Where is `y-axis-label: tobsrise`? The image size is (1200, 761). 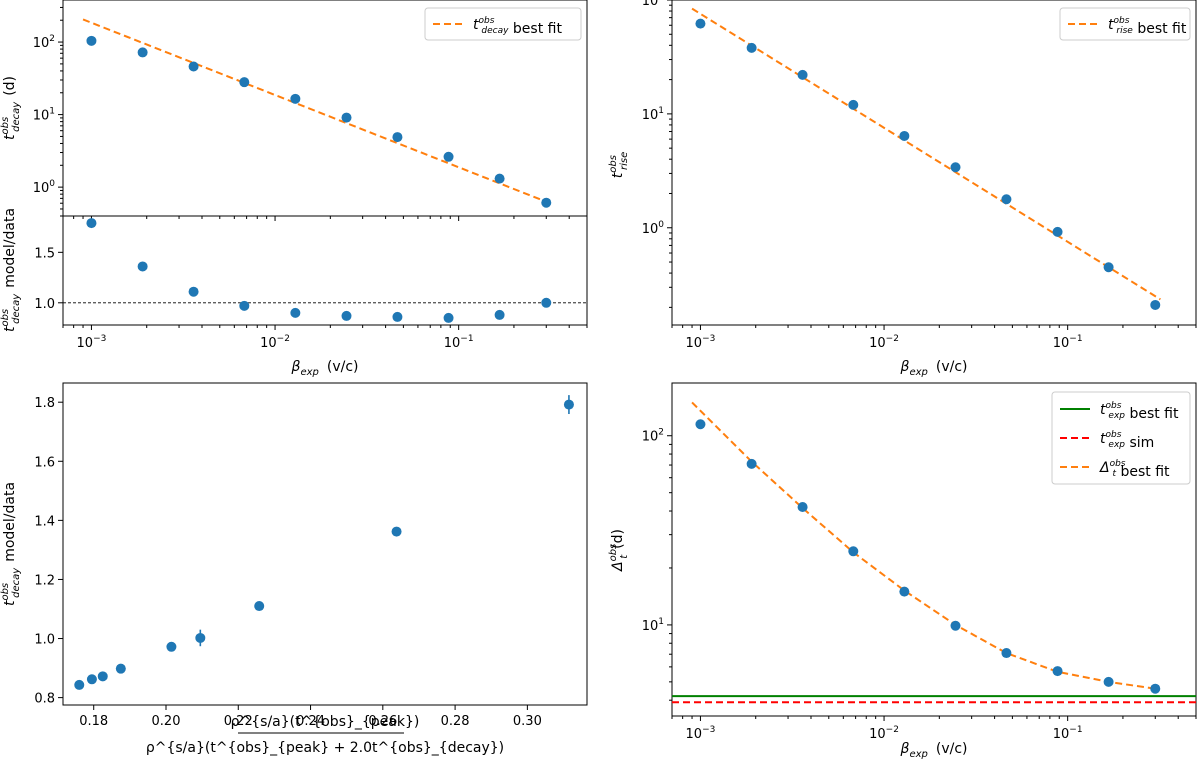 y-axis-label: tobsrise is located at coordinates (619, 165).